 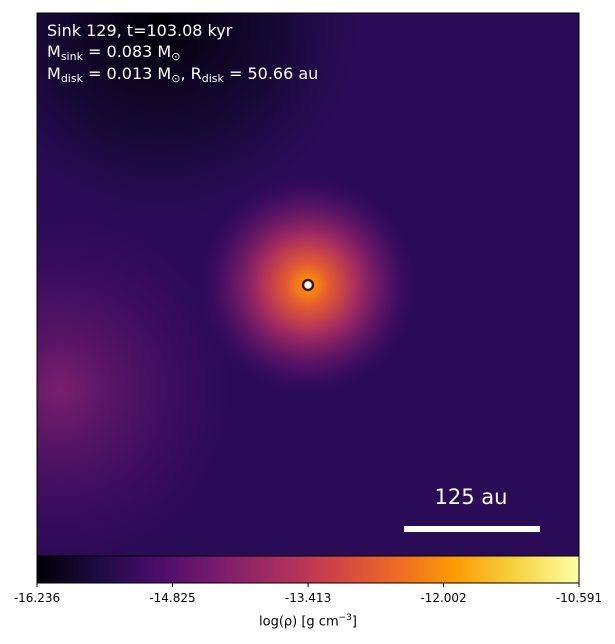 I want to click on tick-label: -12.002, so click(x=443, y=598).